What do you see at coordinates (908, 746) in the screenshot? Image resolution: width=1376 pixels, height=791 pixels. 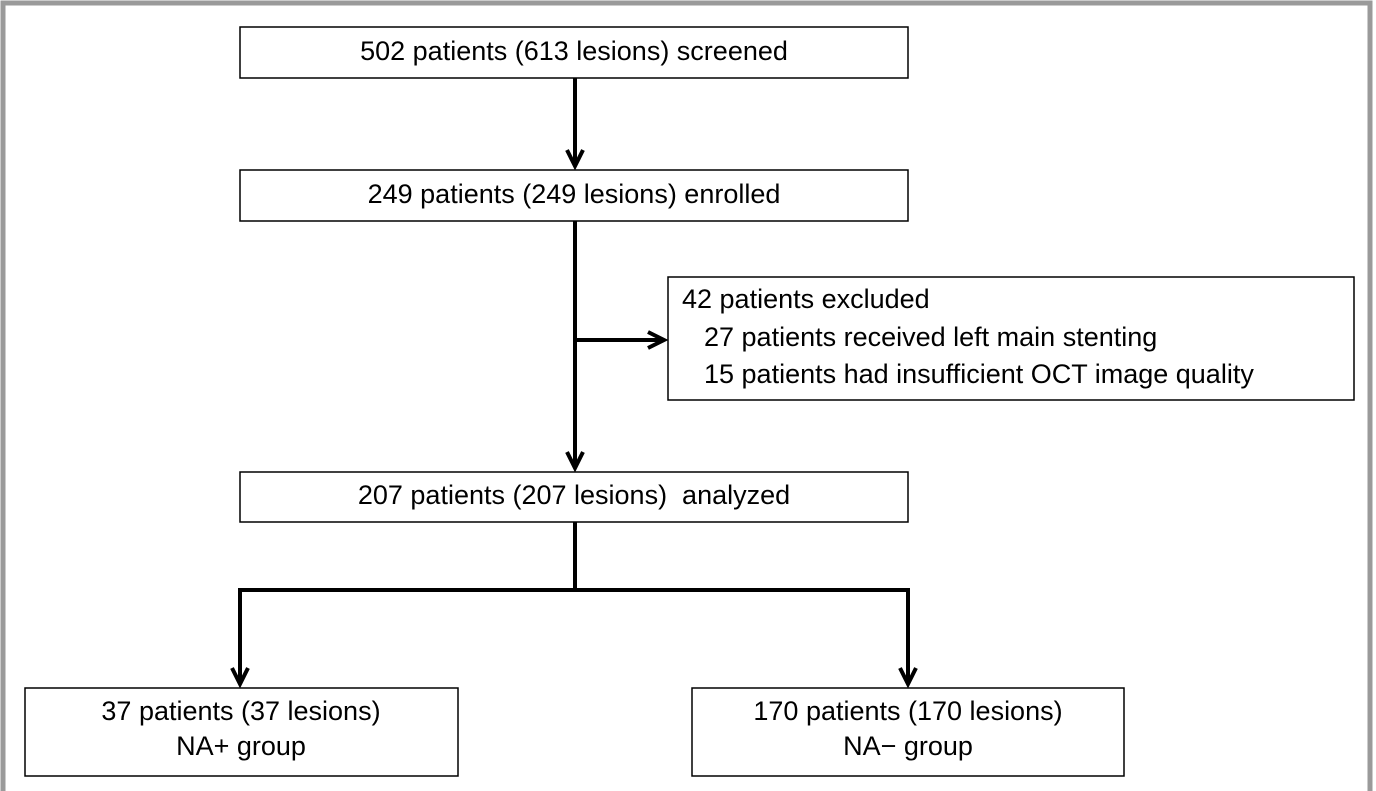 I see `box-text: NA− group` at bounding box center [908, 746].